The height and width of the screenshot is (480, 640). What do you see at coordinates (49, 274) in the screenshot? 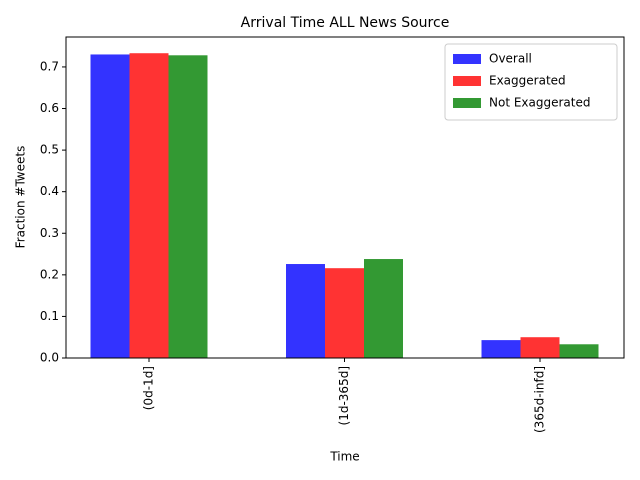
I see `y-tick-label: 0.2` at bounding box center [49, 274].